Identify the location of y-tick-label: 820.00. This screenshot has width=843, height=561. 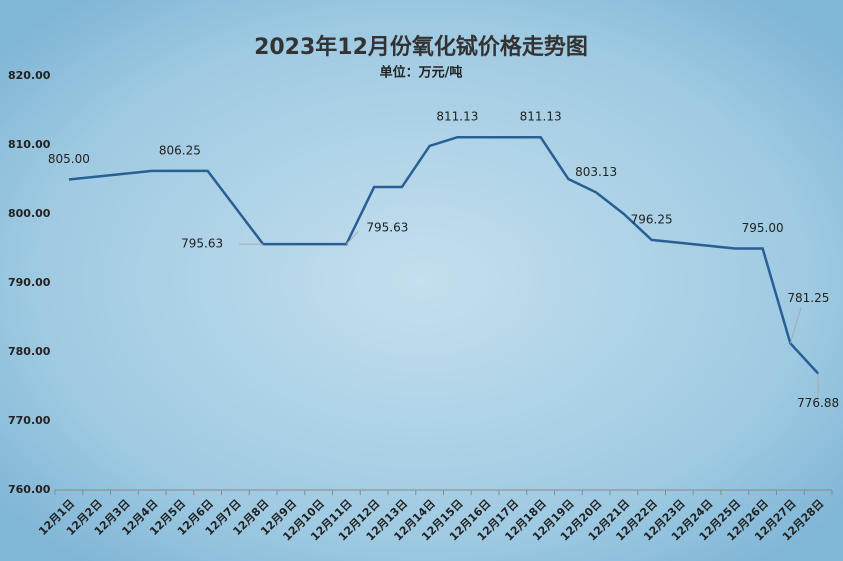
(29, 75).